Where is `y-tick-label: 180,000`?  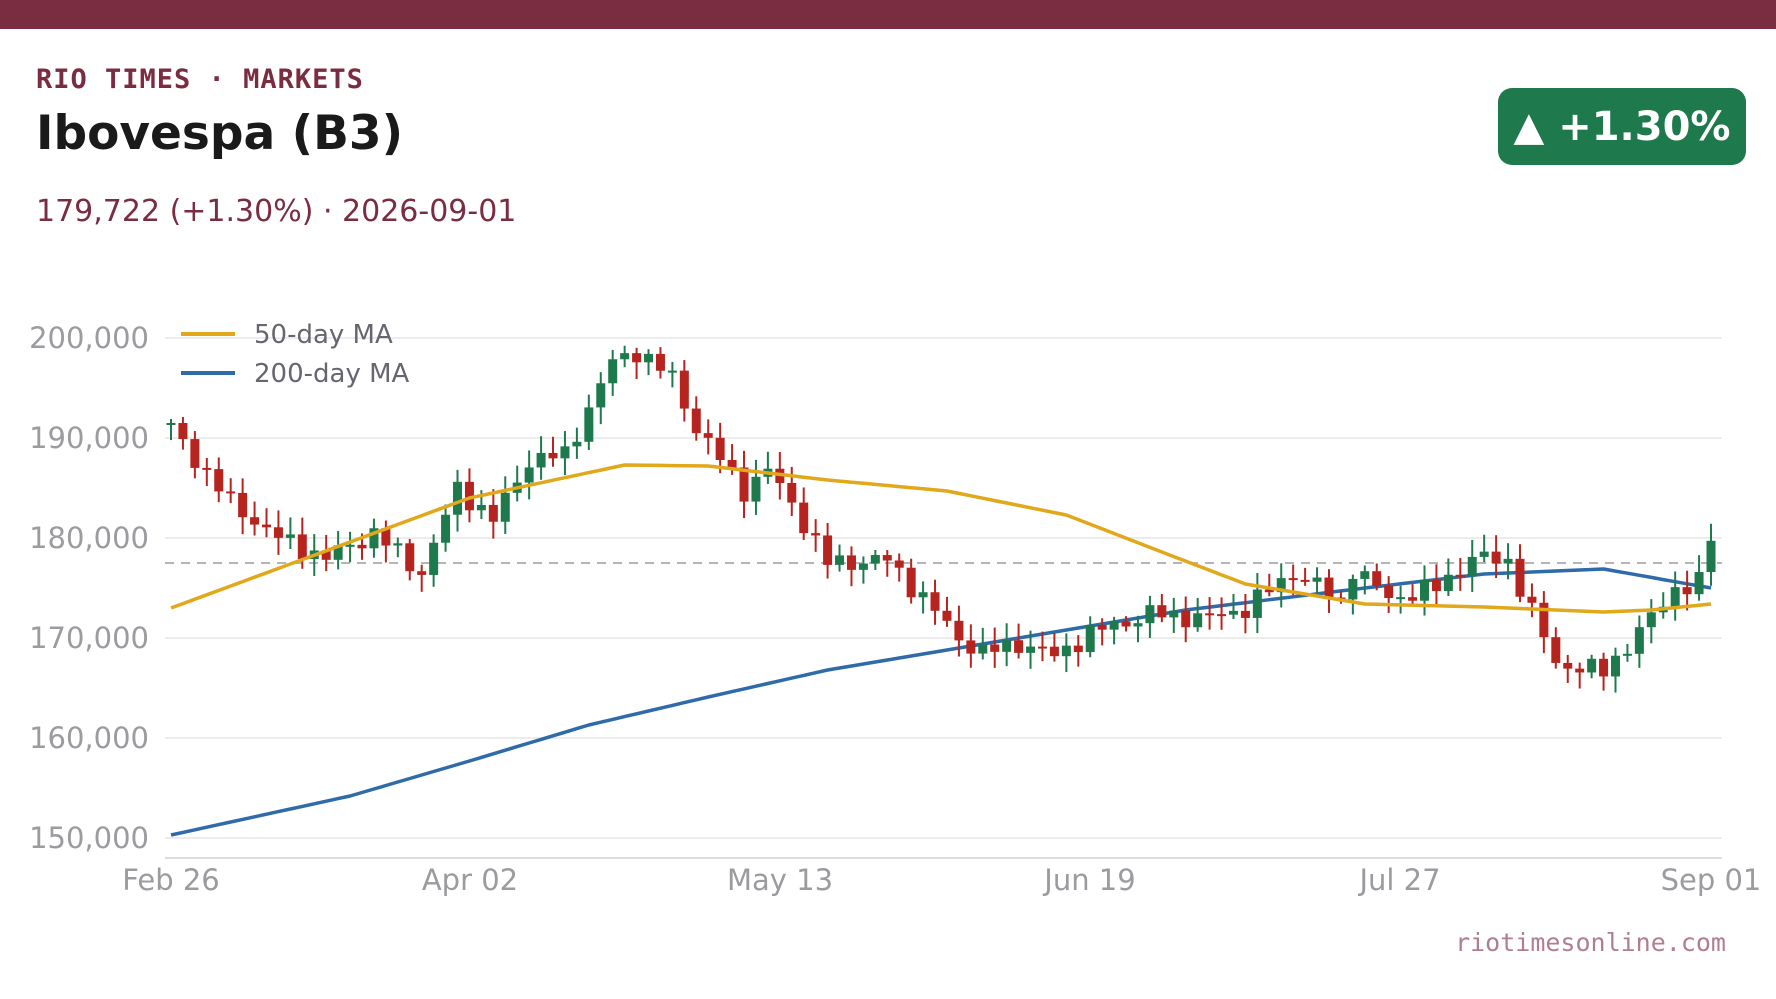 y-tick-label: 180,000 is located at coordinates (89, 538).